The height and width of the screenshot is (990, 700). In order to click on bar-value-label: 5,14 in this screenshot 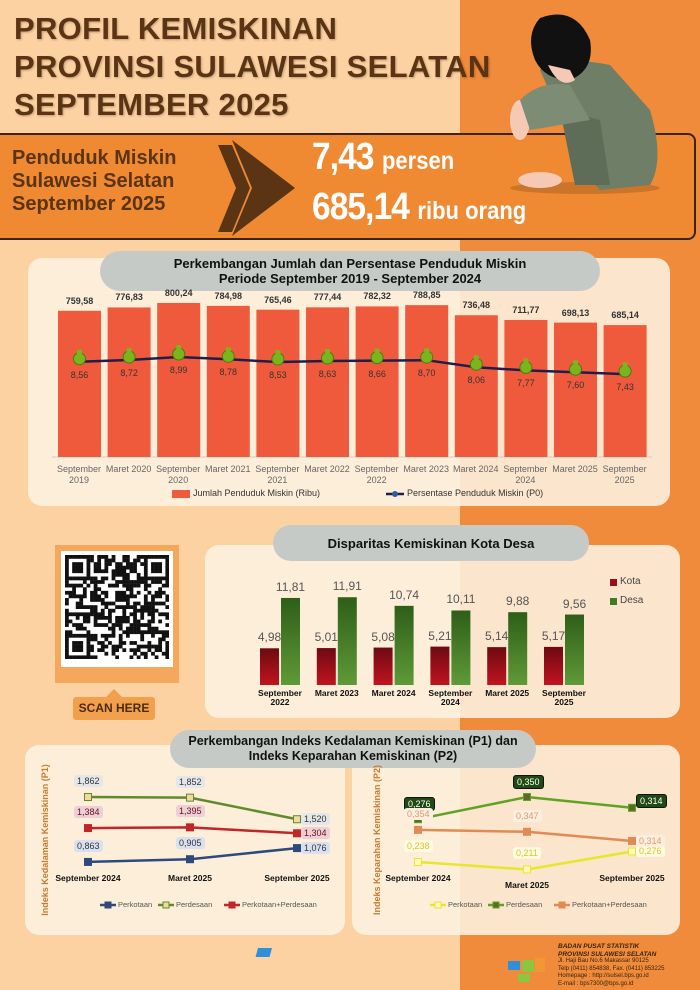, I will do `click(497, 636)`.